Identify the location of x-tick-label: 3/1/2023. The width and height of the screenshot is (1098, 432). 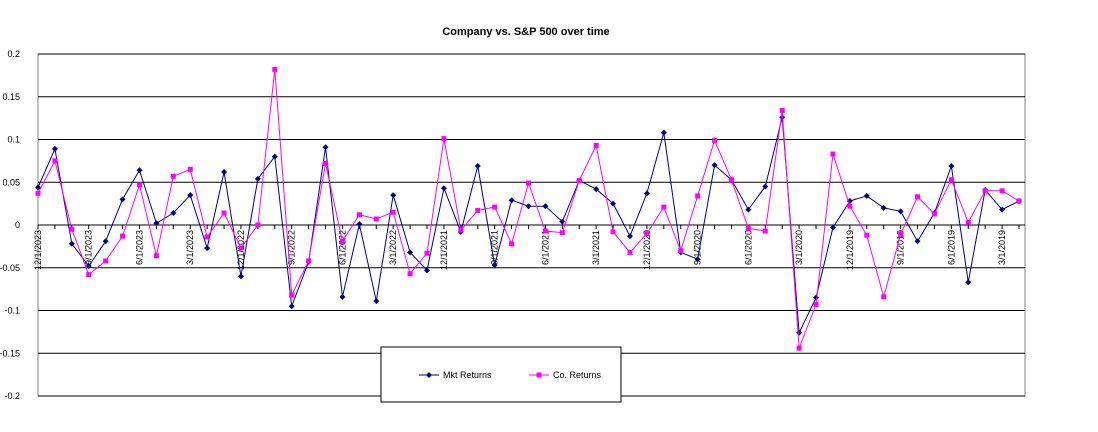
(190, 247).